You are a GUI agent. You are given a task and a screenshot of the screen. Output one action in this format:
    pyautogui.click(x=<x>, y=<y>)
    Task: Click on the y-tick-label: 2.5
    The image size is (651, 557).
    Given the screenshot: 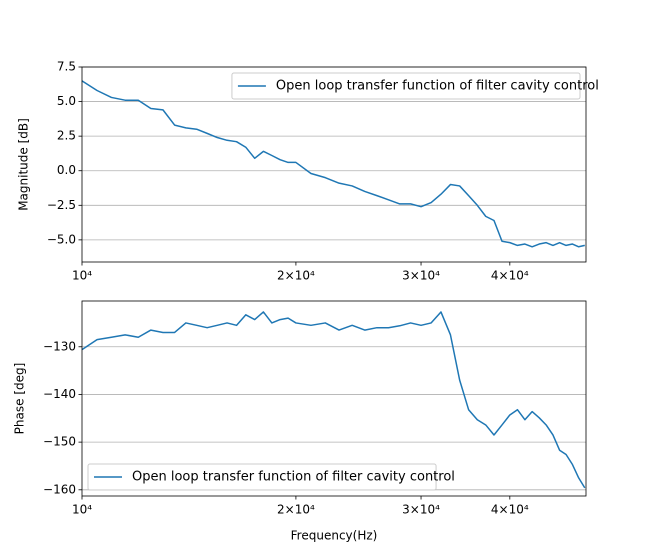 What is the action you would take?
    pyautogui.click(x=66, y=136)
    